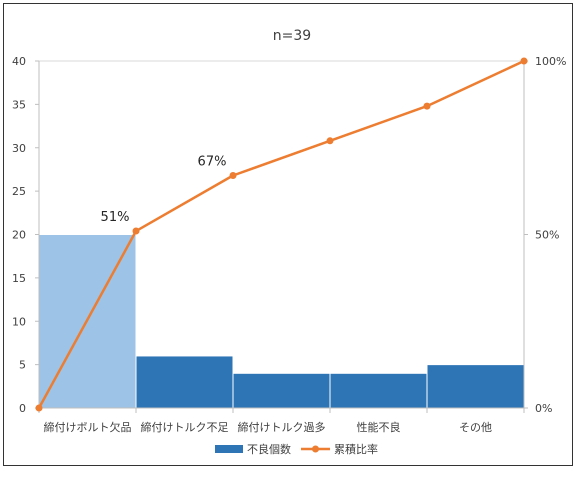 The height and width of the screenshot is (482, 579). What do you see at coordinates (19, 235) in the screenshot?
I see `y-left-tick-label: 20` at bounding box center [19, 235].